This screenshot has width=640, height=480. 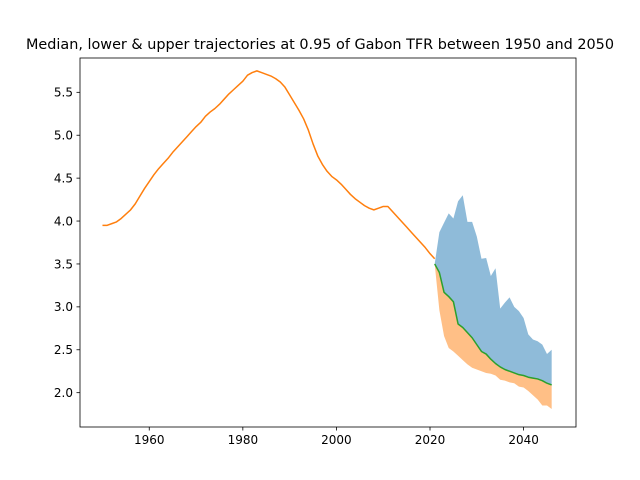 What do you see at coordinates (336, 440) in the screenshot?
I see `x-tick-label: 2000` at bounding box center [336, 440].